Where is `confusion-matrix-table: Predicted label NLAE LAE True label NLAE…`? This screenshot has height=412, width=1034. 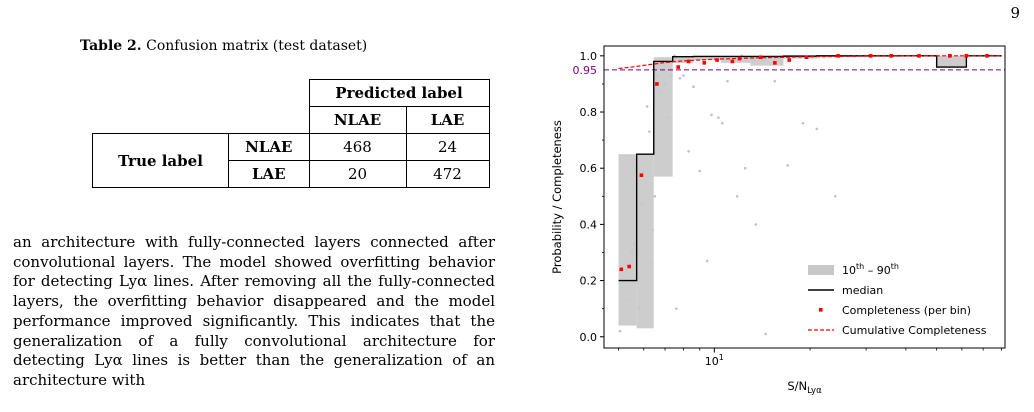
confusion-matrix-table: Predicted label NLAE LAE True label NLAE… is located at coordinates (291, 133).